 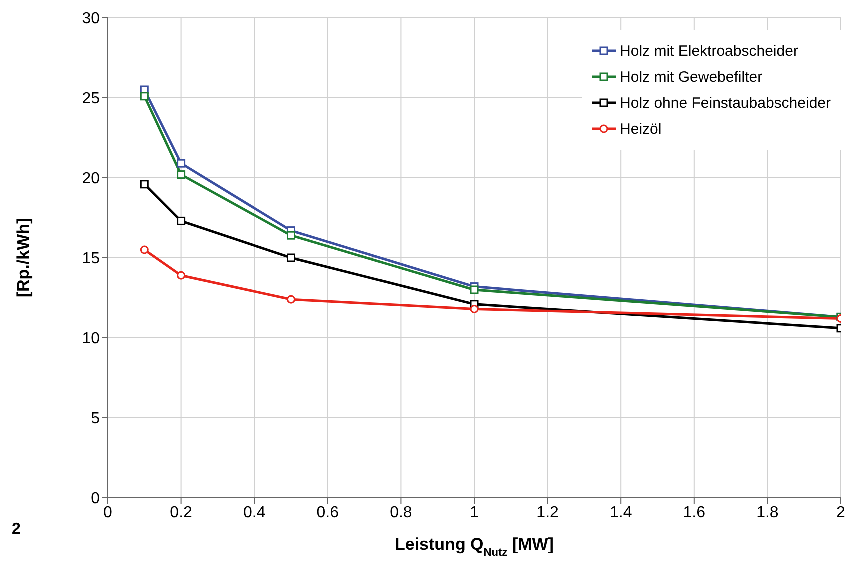 I want to click on legend-label: Heizöl, so click(x=641, y=129).